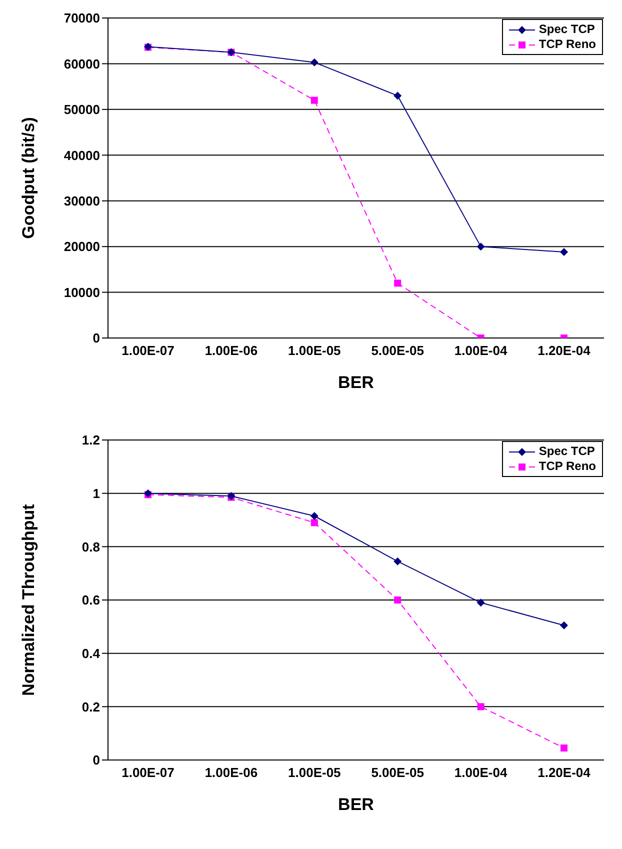 The width and height of the screenshot is (622, 849). Describe the element at coordinates (91, 653) in the screenshot. I see `y-tick-label: 0.4` at that location.